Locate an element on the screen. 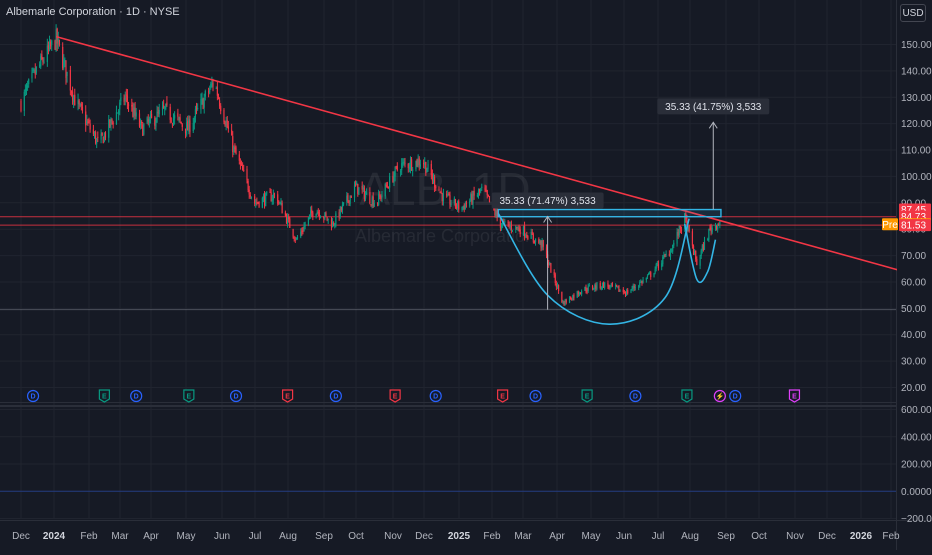  event-E-7: E is located at coordinates (395, 396).